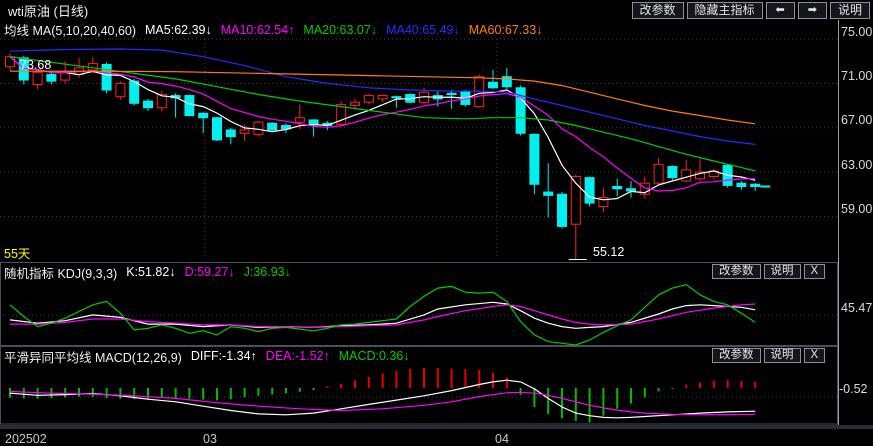  Describe the element at coordinates (505, 29) in the screenshot. I see `ma60-value: MA60:67.33↓` at that location.